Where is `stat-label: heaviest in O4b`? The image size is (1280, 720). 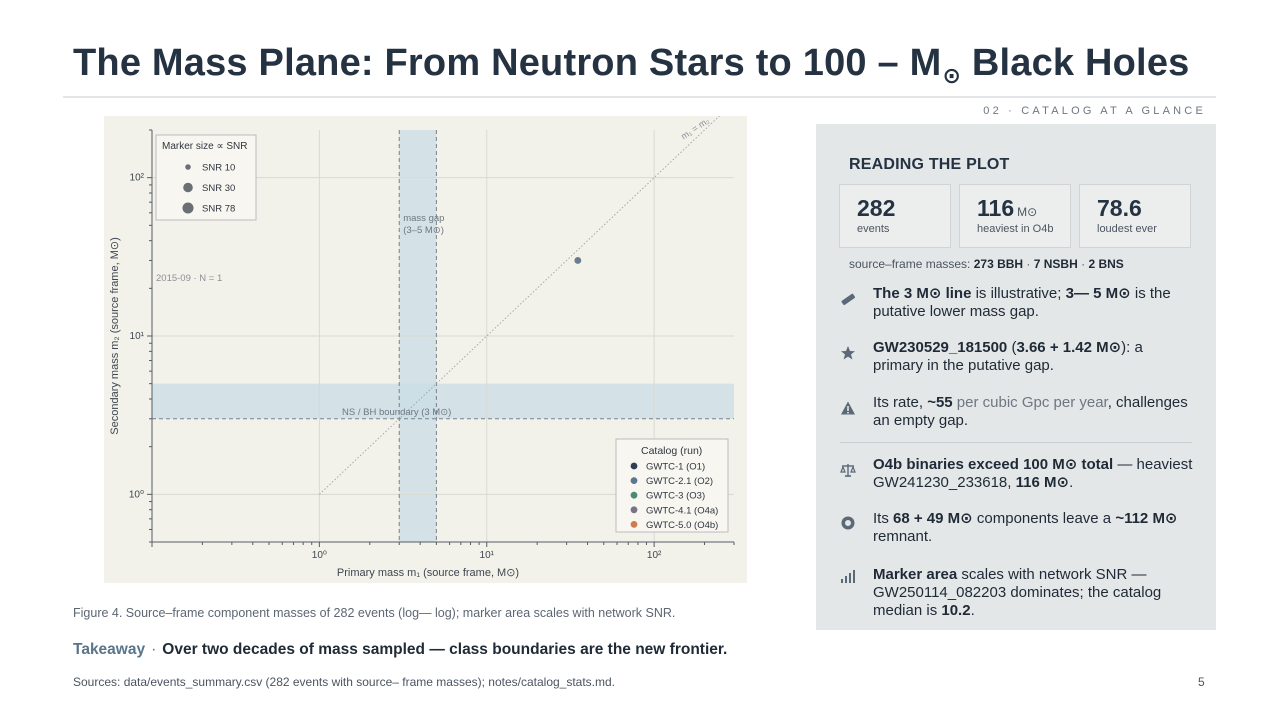
stat-label: heaviest in O4b is located at coordinates (1015, 229).